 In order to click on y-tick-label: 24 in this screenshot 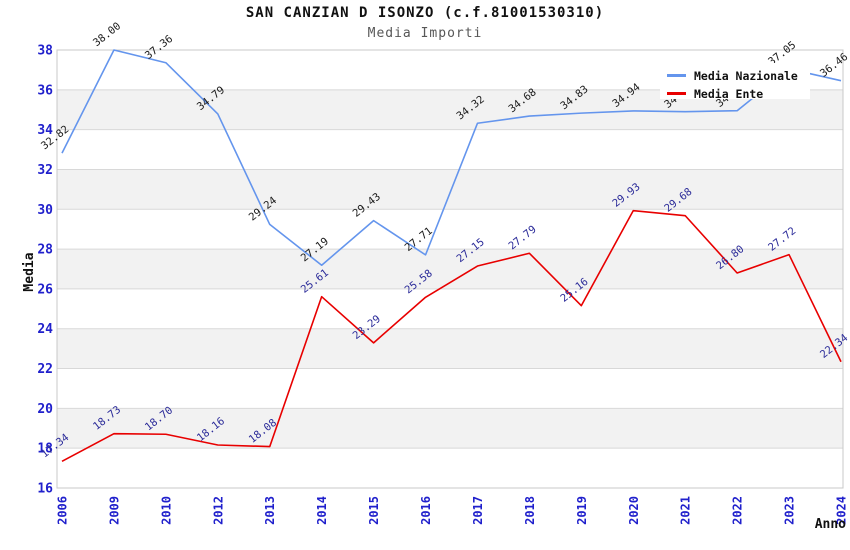, I will do `click(45, 329)`.